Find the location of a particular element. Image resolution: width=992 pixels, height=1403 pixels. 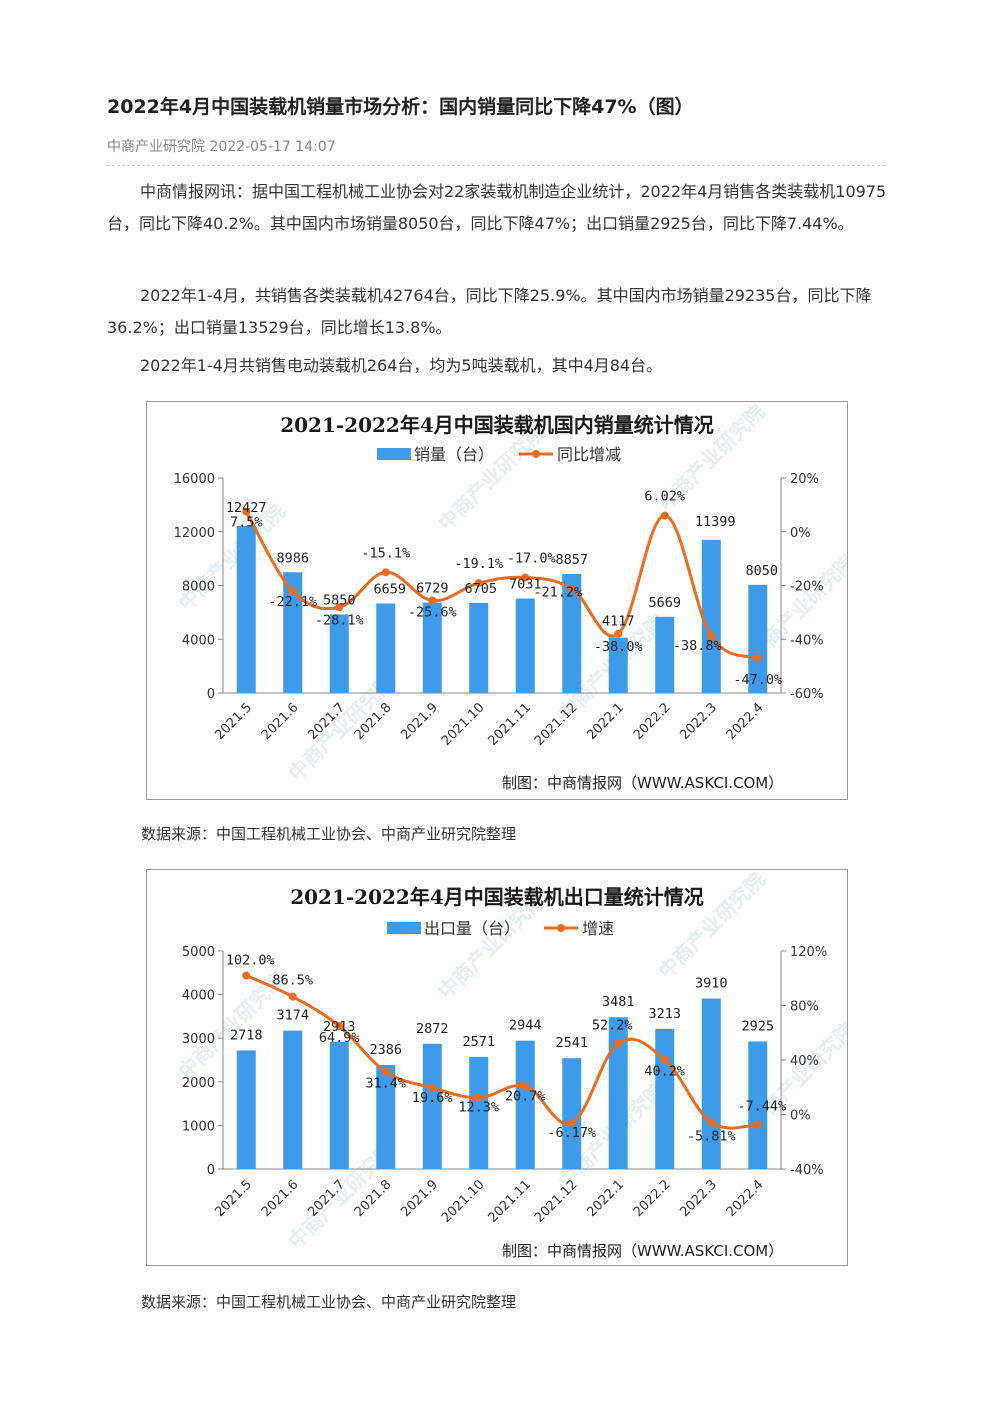

chart-credit: 制图：中商情报网（WWW.ASKCI.COM） is located at coordinates (642, 783).